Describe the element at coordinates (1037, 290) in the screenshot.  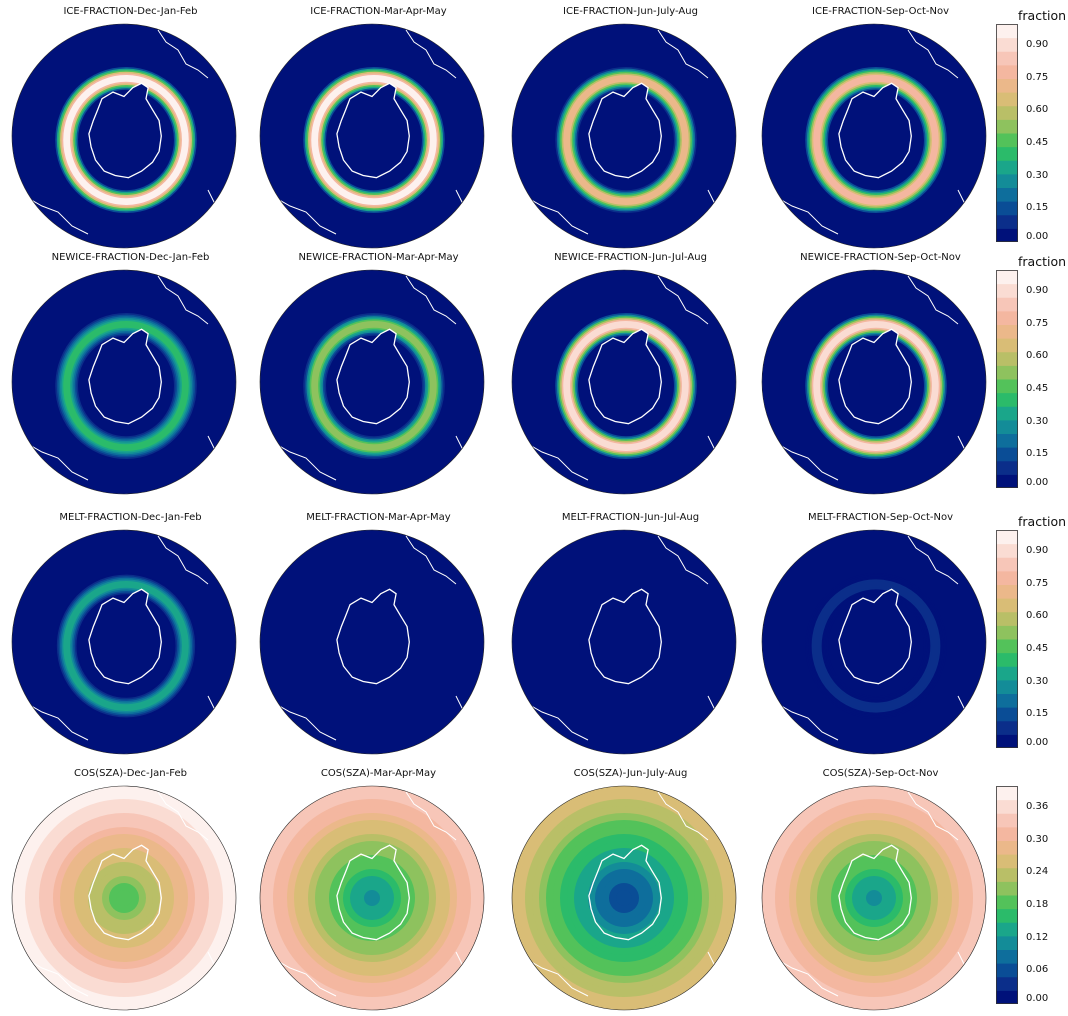
I see `colorbar-tick-label: 0.90` at that location.